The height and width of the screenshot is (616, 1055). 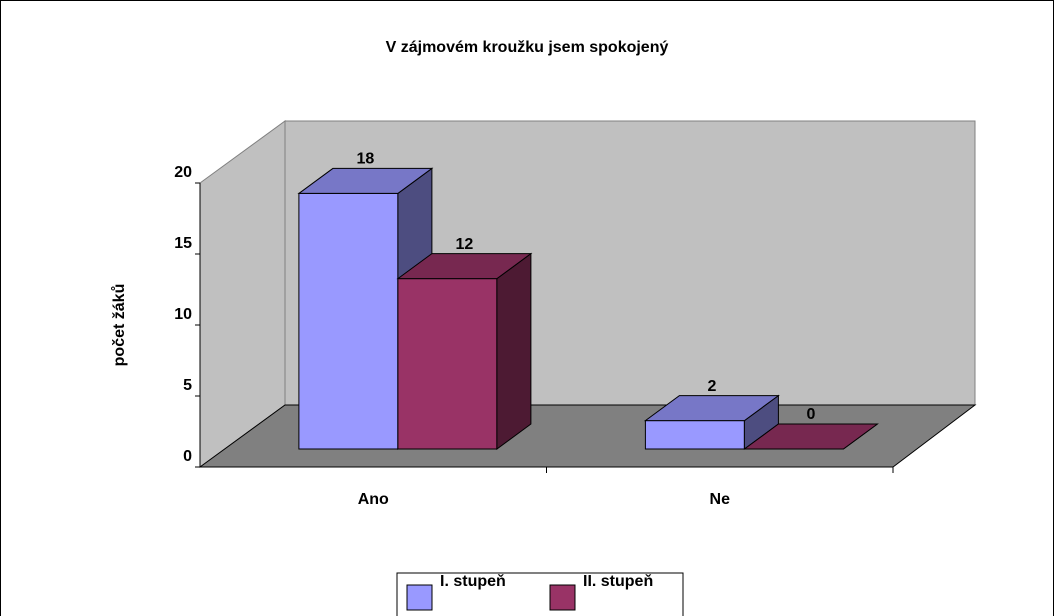 What do you see at coordinates (473, 581) in the screenshot?
I see `legend-label: I. stupeň` at bounding box center [473, 581].